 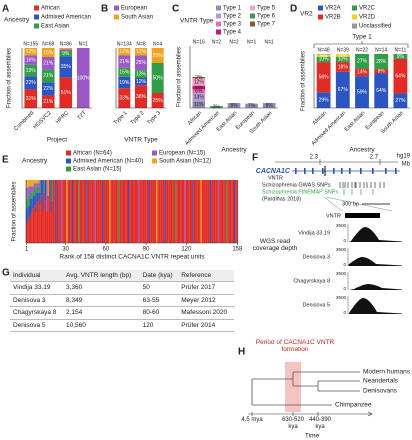 I want to click on table-cell: Denisova 3, so click(x=37, y=301).